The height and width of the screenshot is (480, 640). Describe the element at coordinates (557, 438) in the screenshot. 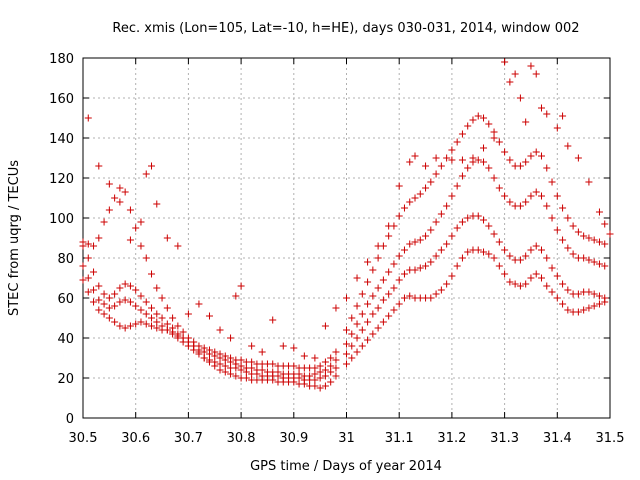

I see `x-tick-label: 31.4` at that location.